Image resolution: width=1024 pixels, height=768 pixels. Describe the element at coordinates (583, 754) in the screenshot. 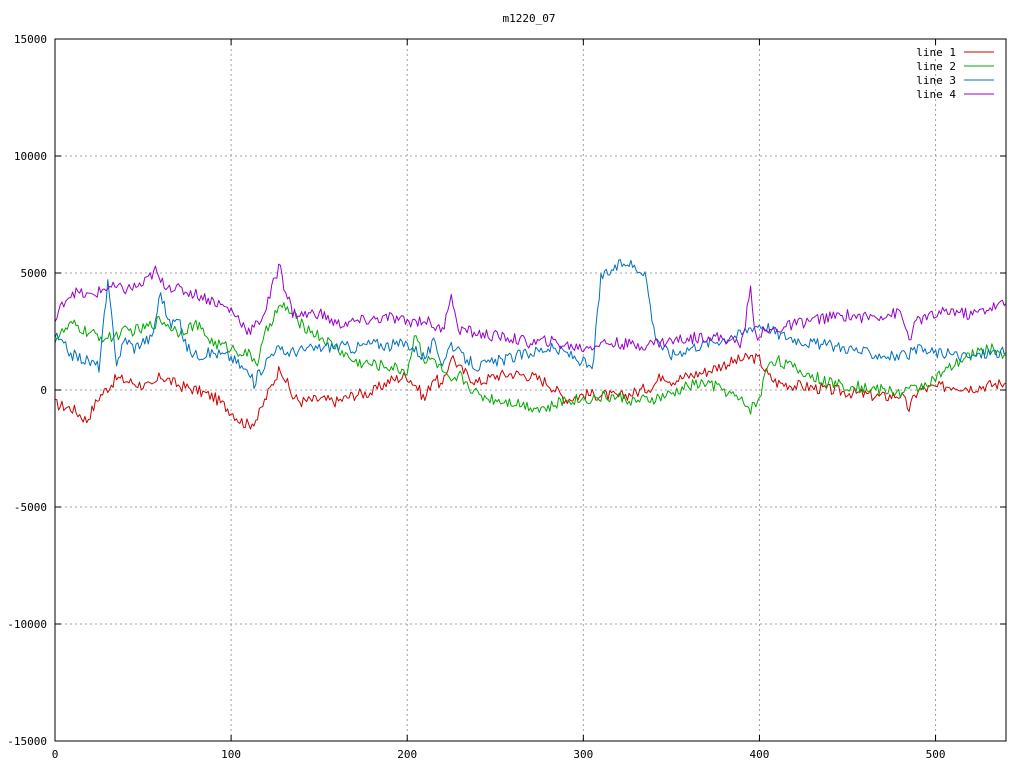

I see `x-tick-label: 300` at that location.